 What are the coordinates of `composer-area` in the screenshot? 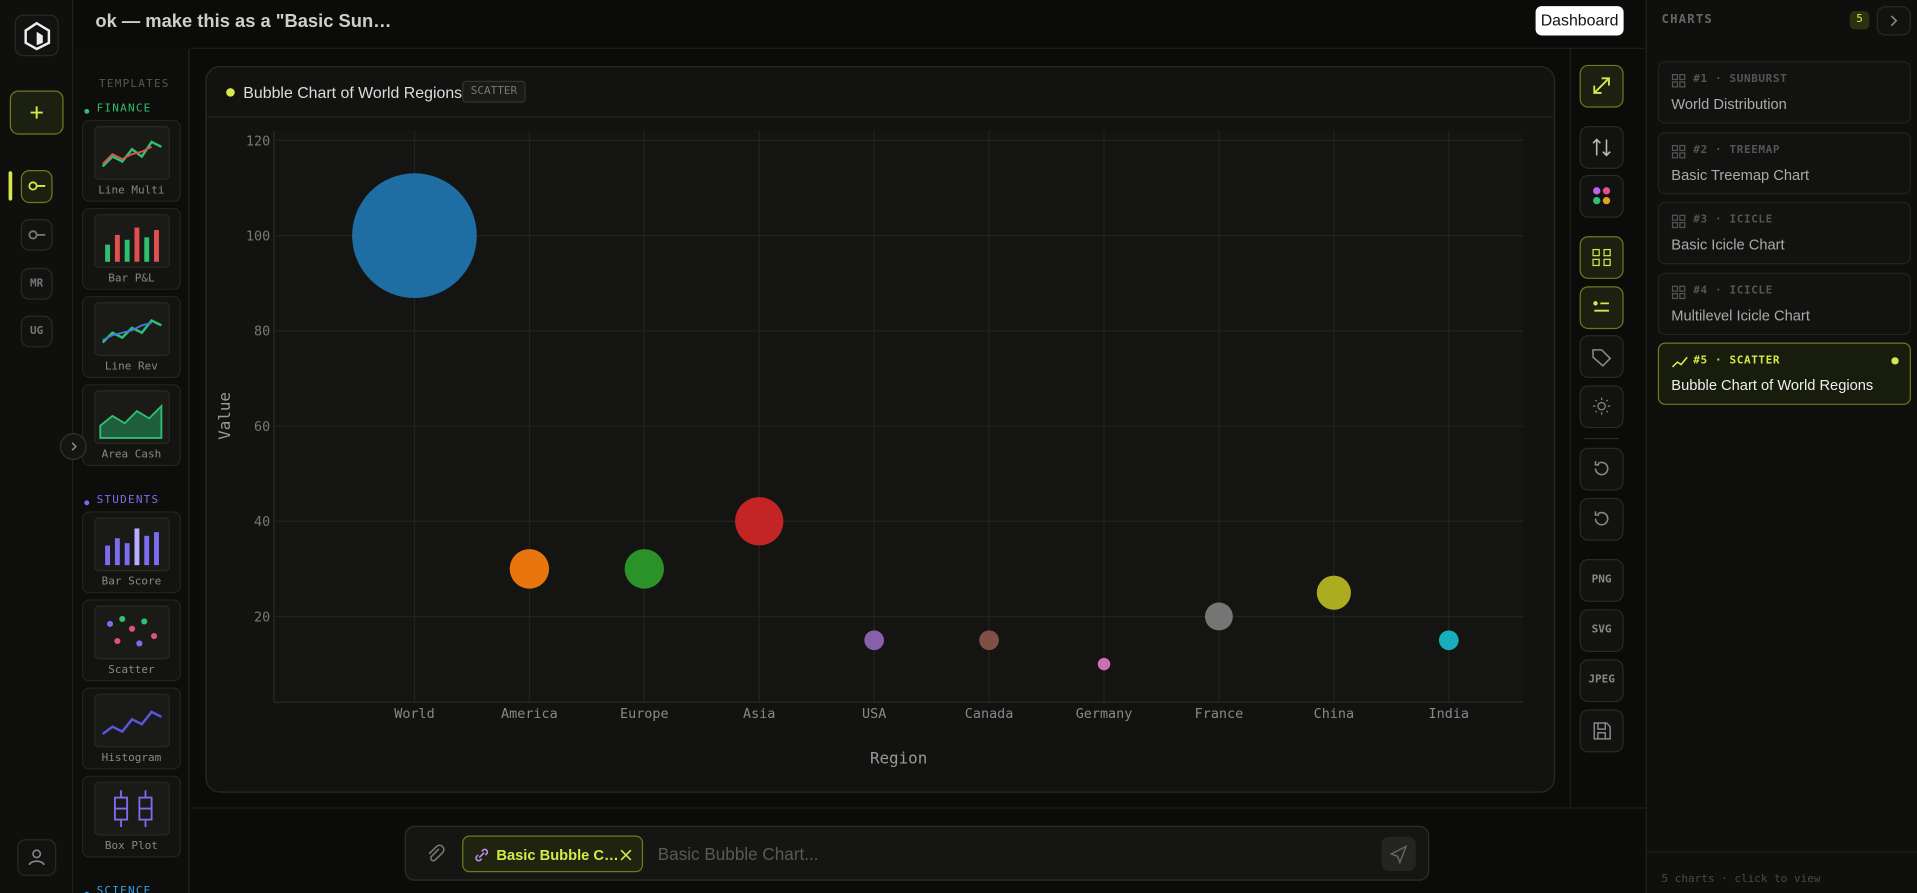 It's located at (918, 850).